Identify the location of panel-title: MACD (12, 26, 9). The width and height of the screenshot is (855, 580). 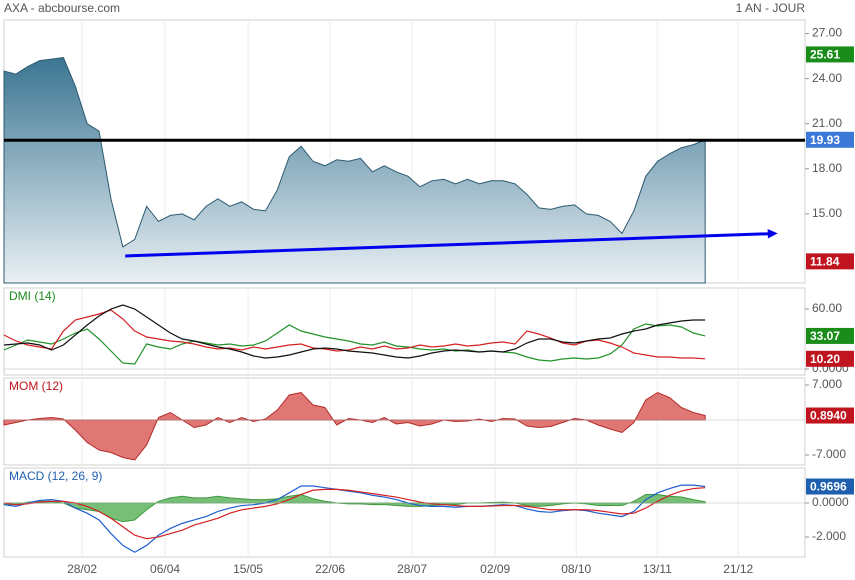
(55, 476).